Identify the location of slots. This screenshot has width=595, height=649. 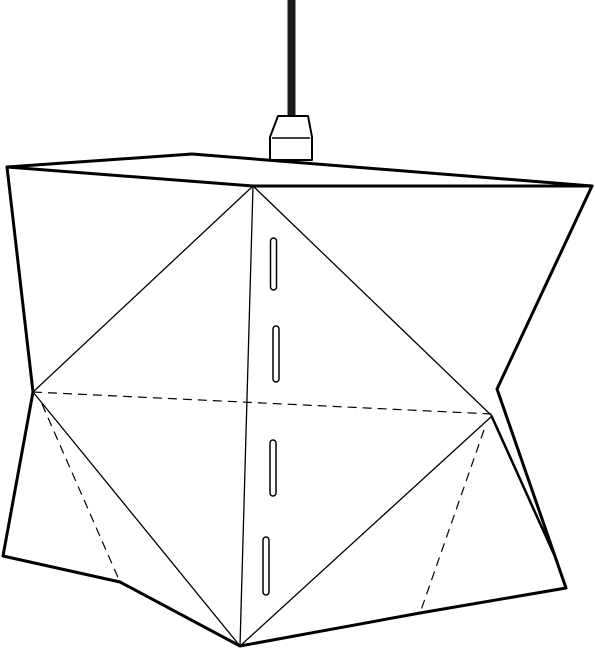
(271, 416).